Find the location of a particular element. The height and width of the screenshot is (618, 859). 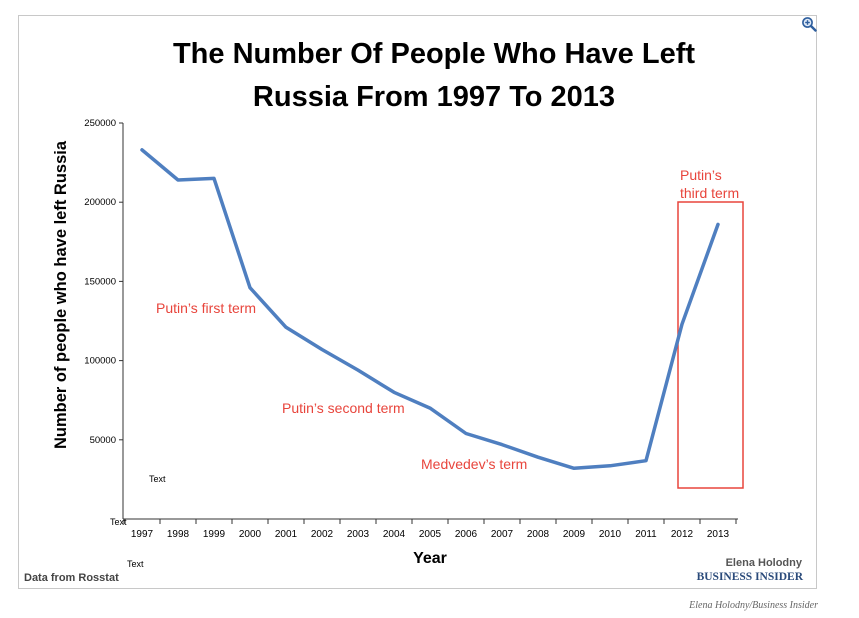

y-tick-label: 150000 is located at coordinates (100, 281).